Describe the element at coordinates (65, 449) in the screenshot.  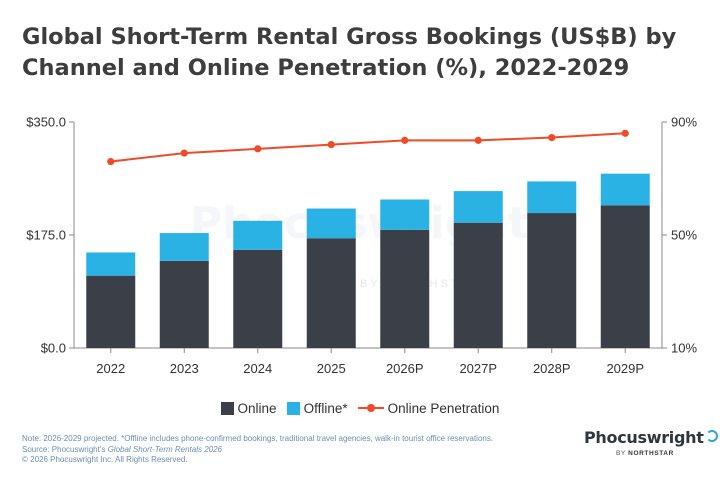
I see `footnote-source-prefix: Source: Phocuswright's` at that location.